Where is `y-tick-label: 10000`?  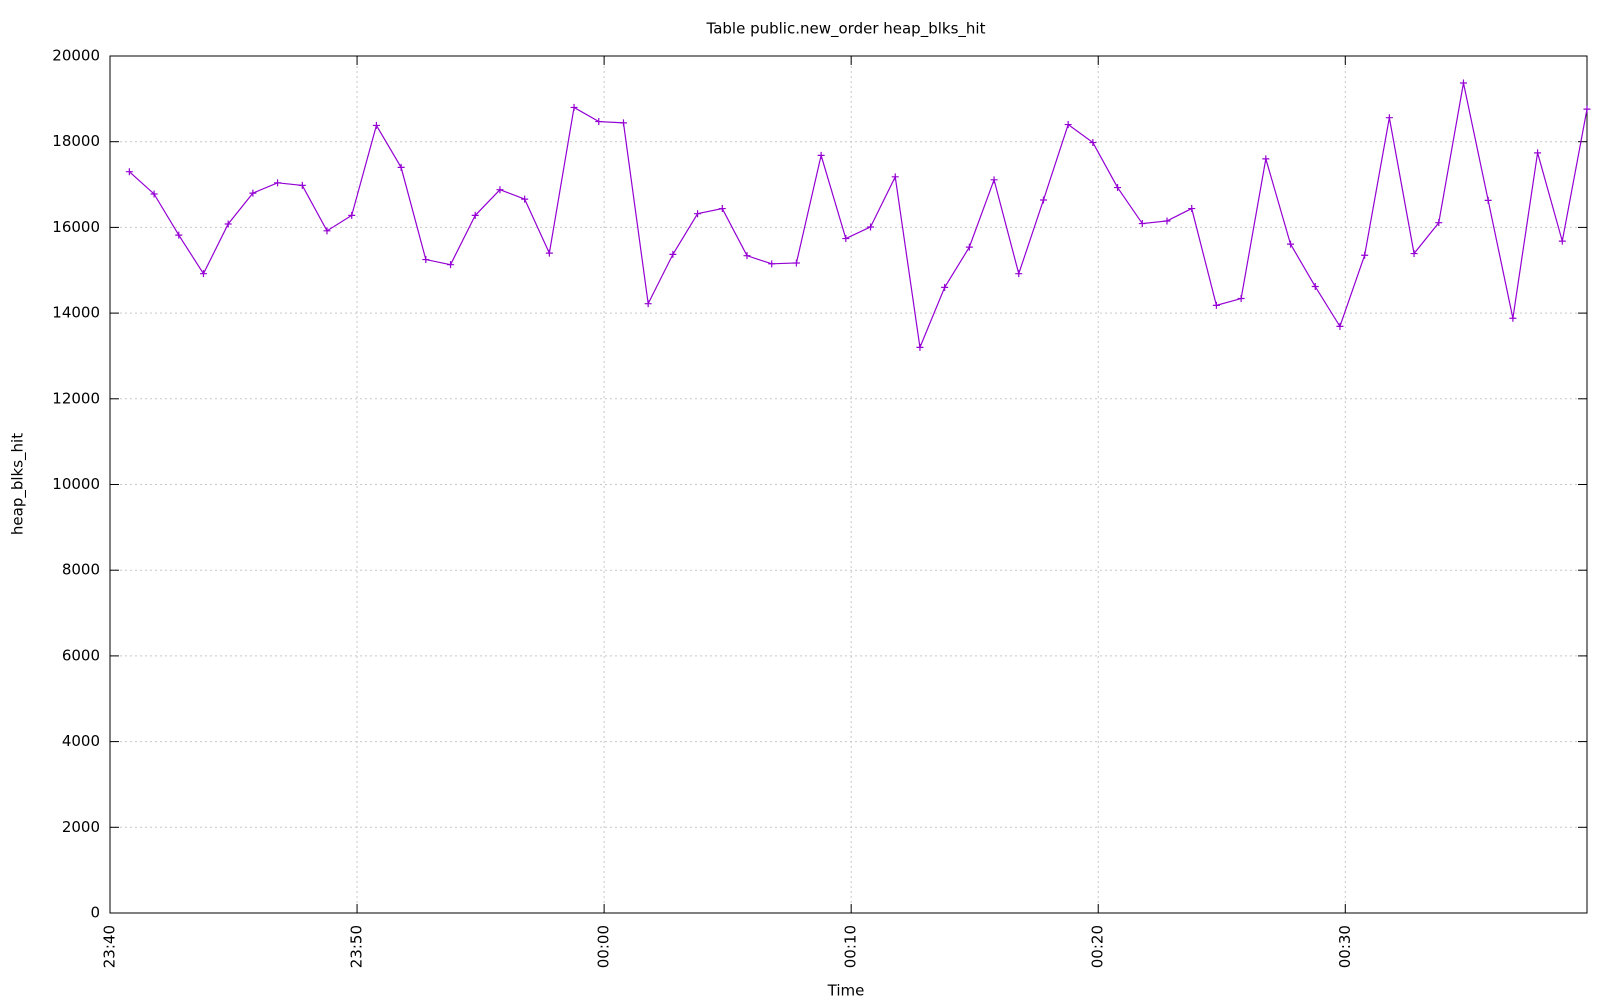
y-tick-label: 10000 is located at coordinates (76, 484).